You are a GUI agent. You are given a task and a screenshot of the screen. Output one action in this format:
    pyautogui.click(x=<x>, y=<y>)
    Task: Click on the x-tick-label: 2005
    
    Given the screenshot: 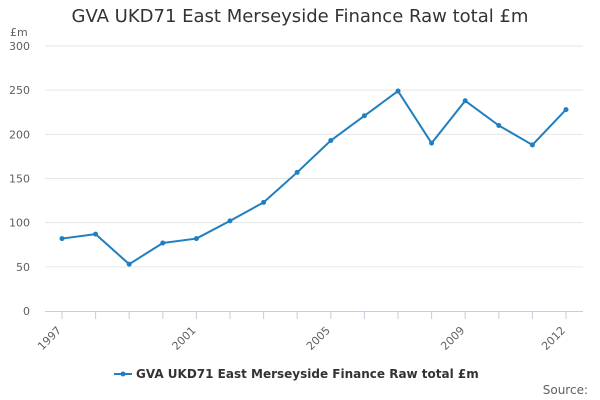 What is the action you would take?
    pyautogui.click(x=318, y=338)
    